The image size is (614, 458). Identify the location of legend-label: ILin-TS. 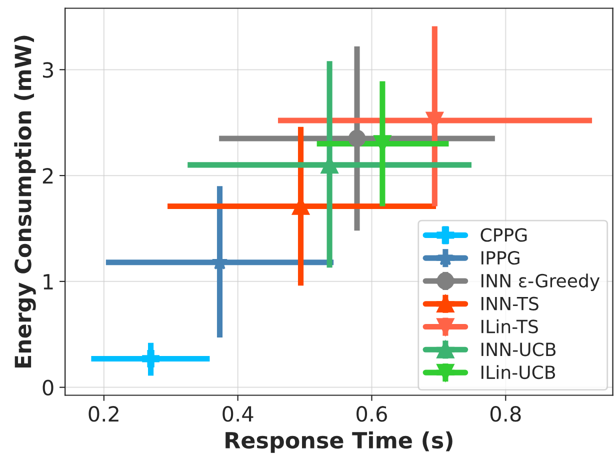
(510, 326).